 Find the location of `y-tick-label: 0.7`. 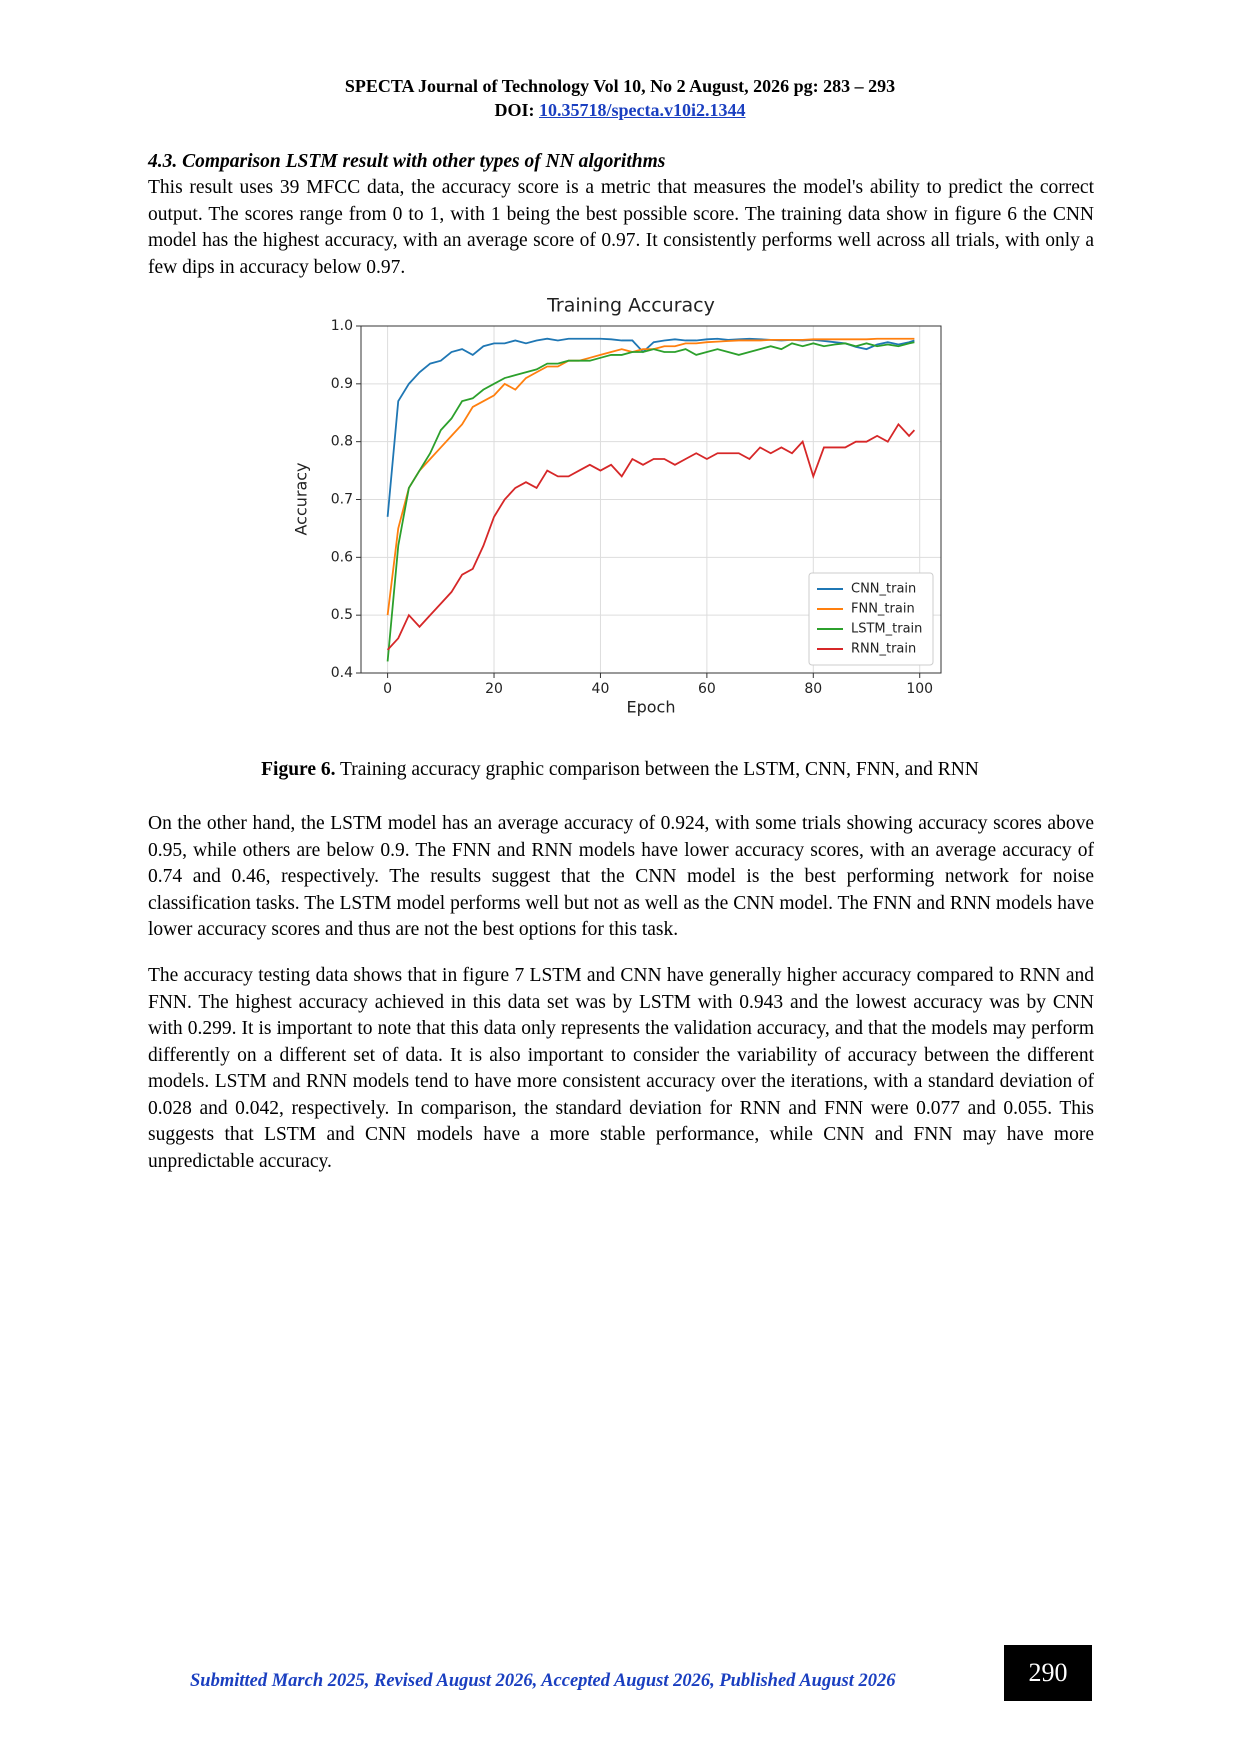

y-tick-label: 0.7 is located at coordinates (342, 500).